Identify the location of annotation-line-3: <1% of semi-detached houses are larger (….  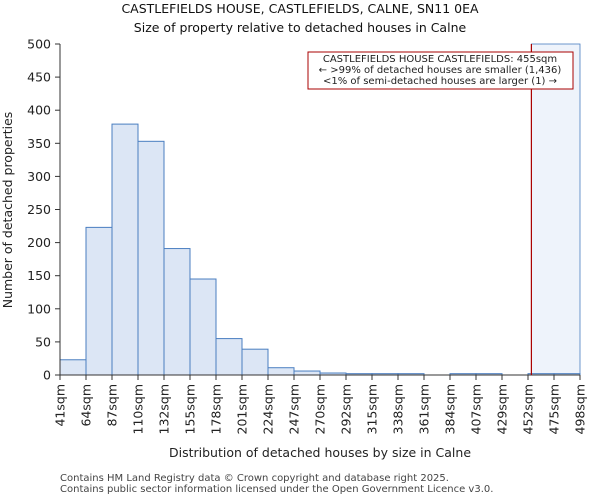
(440, 81).